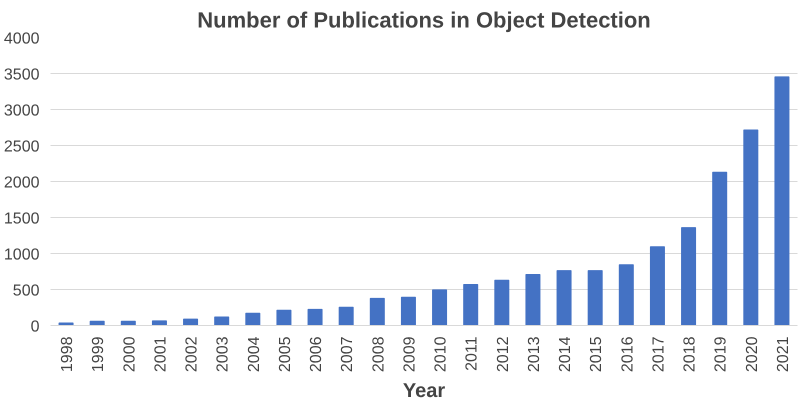  Describe the element at coordinates (627, 354) in the screenshot. I see `x-tick-label: 2016` at that location.